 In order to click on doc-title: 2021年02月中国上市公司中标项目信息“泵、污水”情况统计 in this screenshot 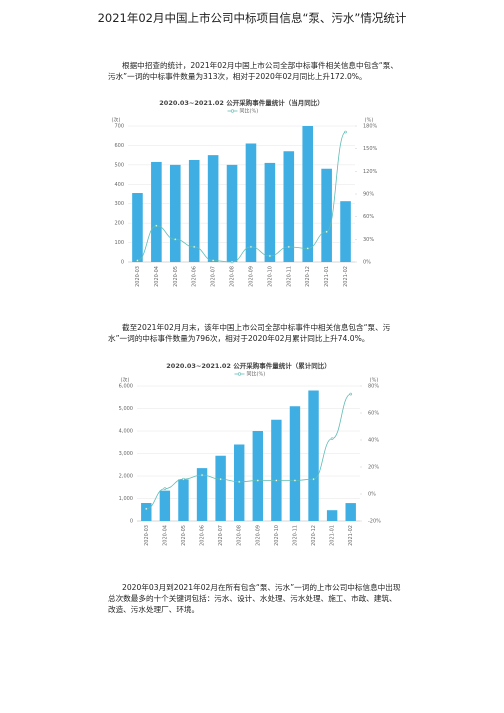, I will do `click(252, 18)`.